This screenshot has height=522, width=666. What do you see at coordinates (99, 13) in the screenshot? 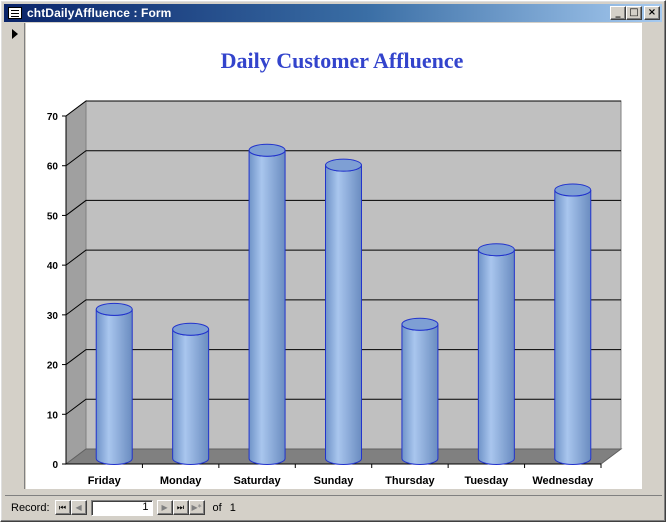
I see `window-title: chtDailyAffluence : Form` at bounding box center [99, 13].